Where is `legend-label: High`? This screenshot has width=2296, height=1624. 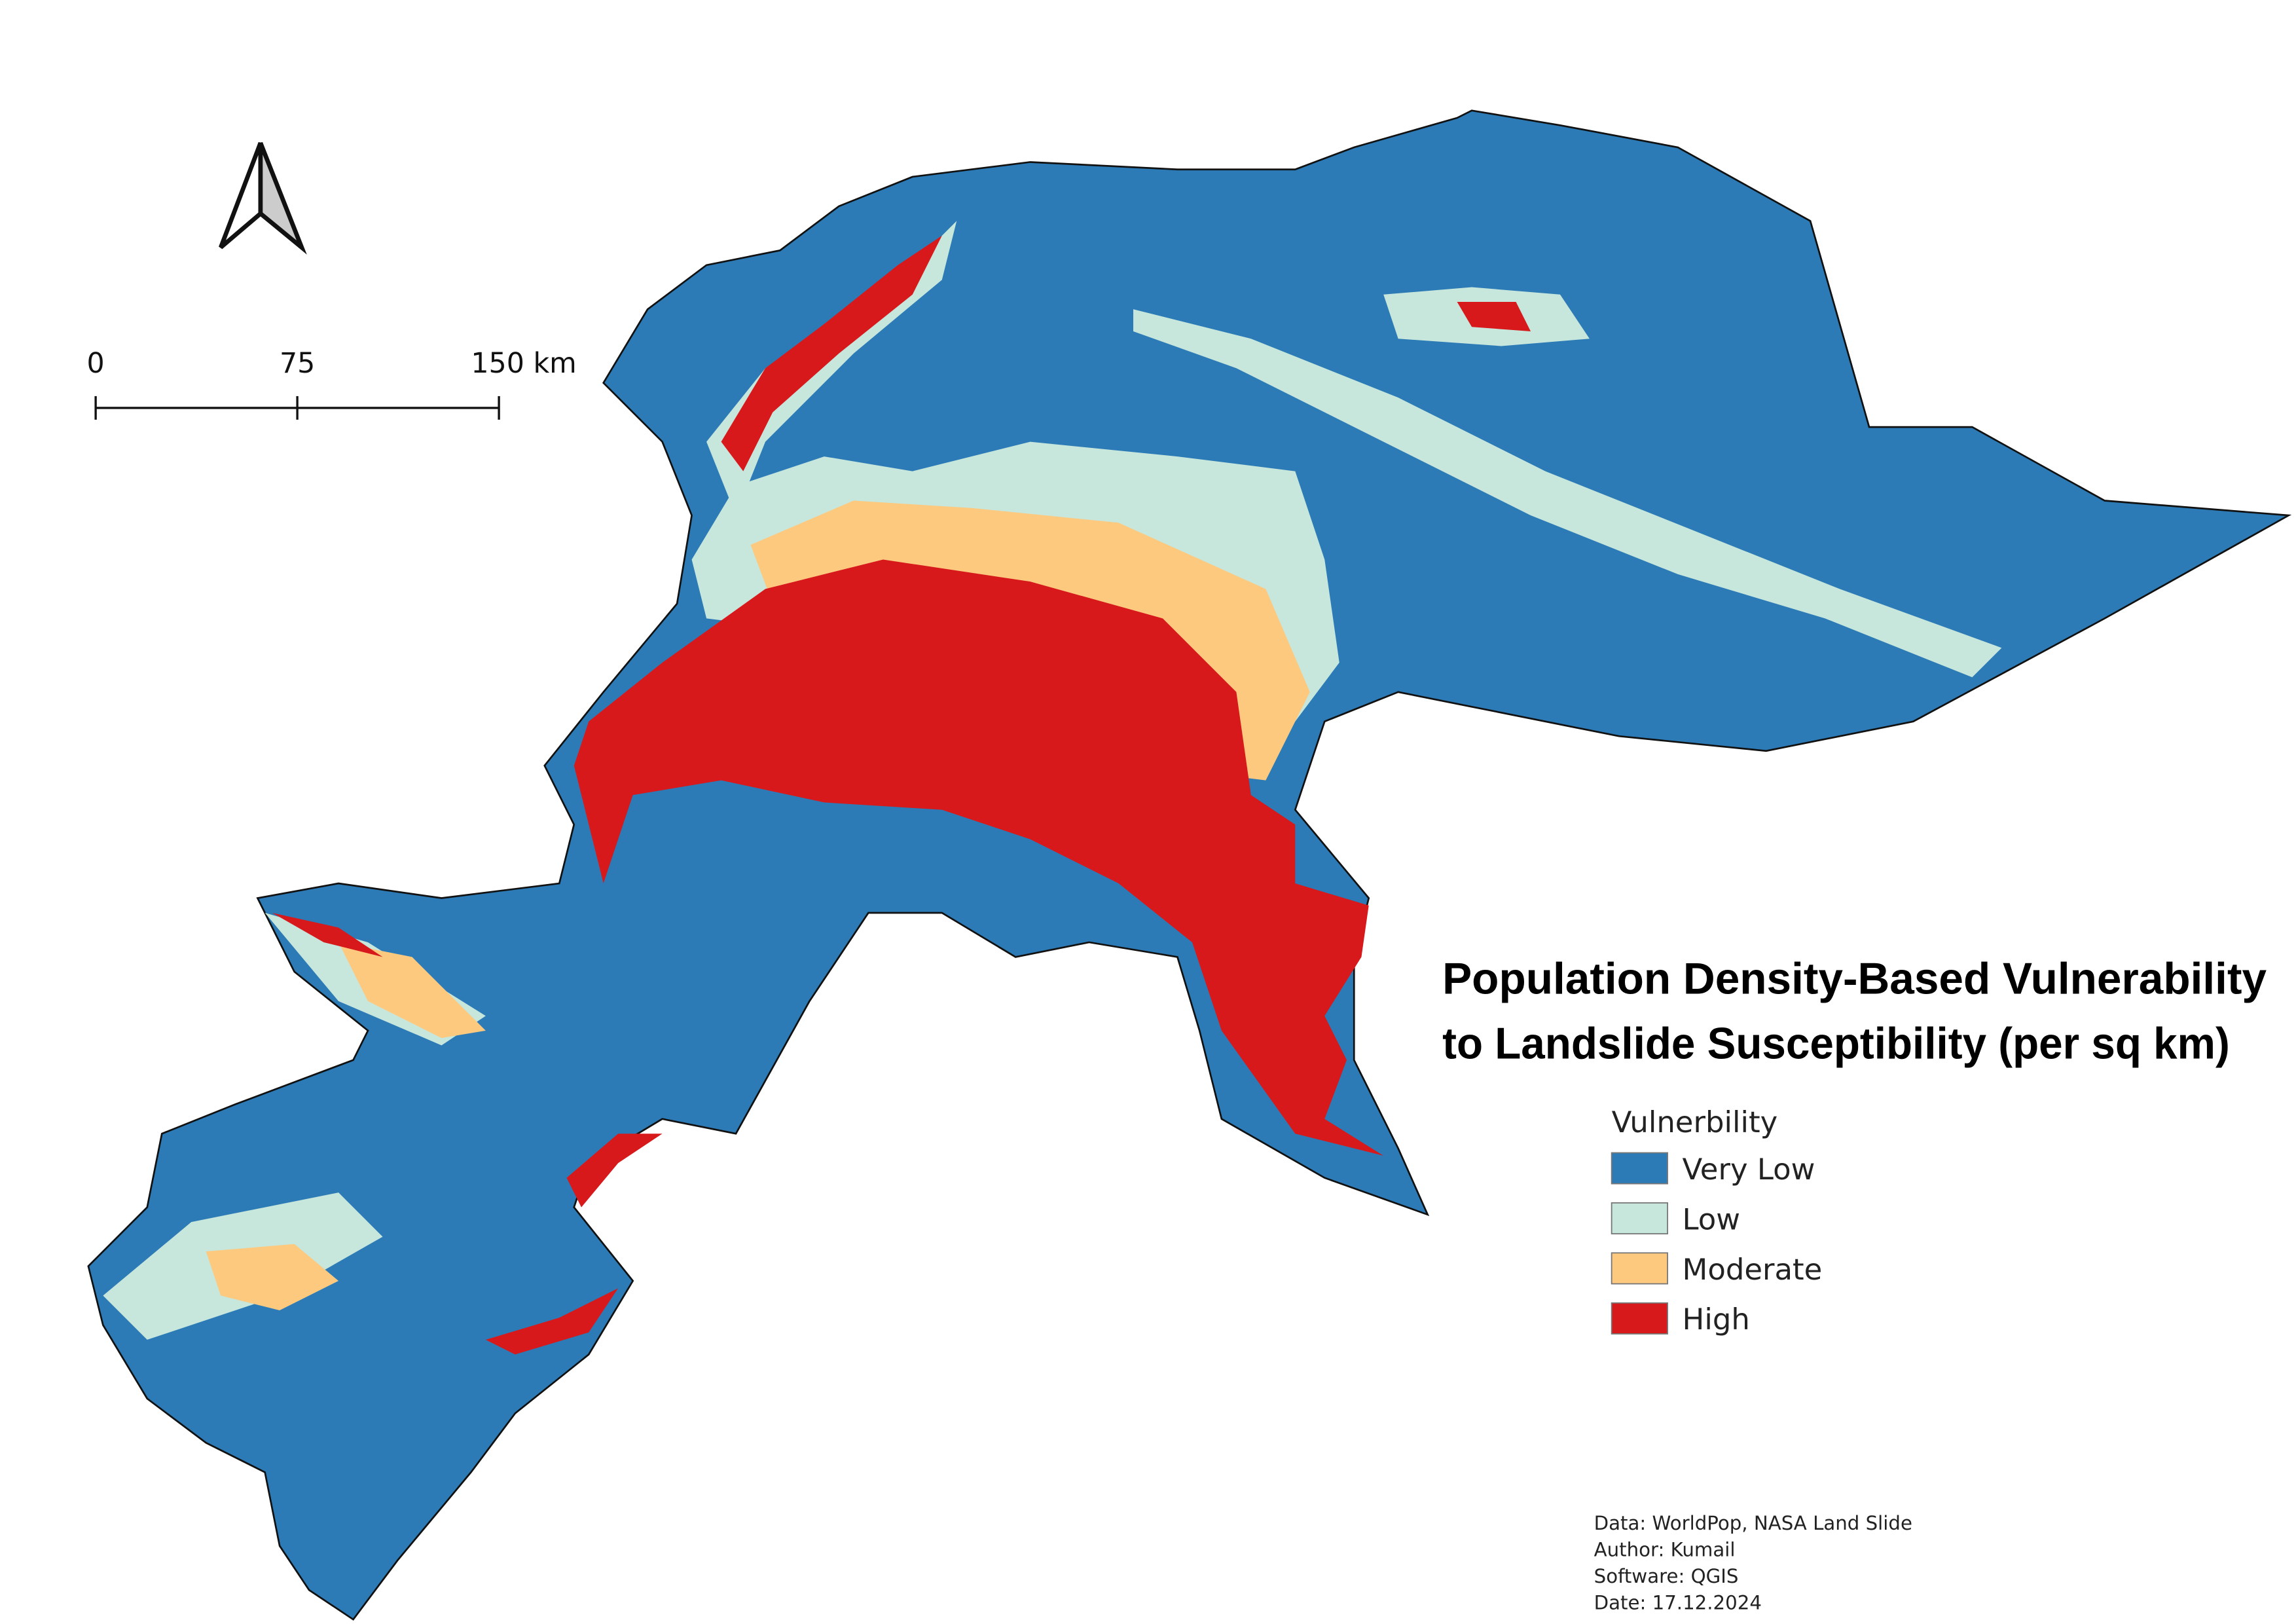 legend-label: High is located at coordinates (1716, 1319).